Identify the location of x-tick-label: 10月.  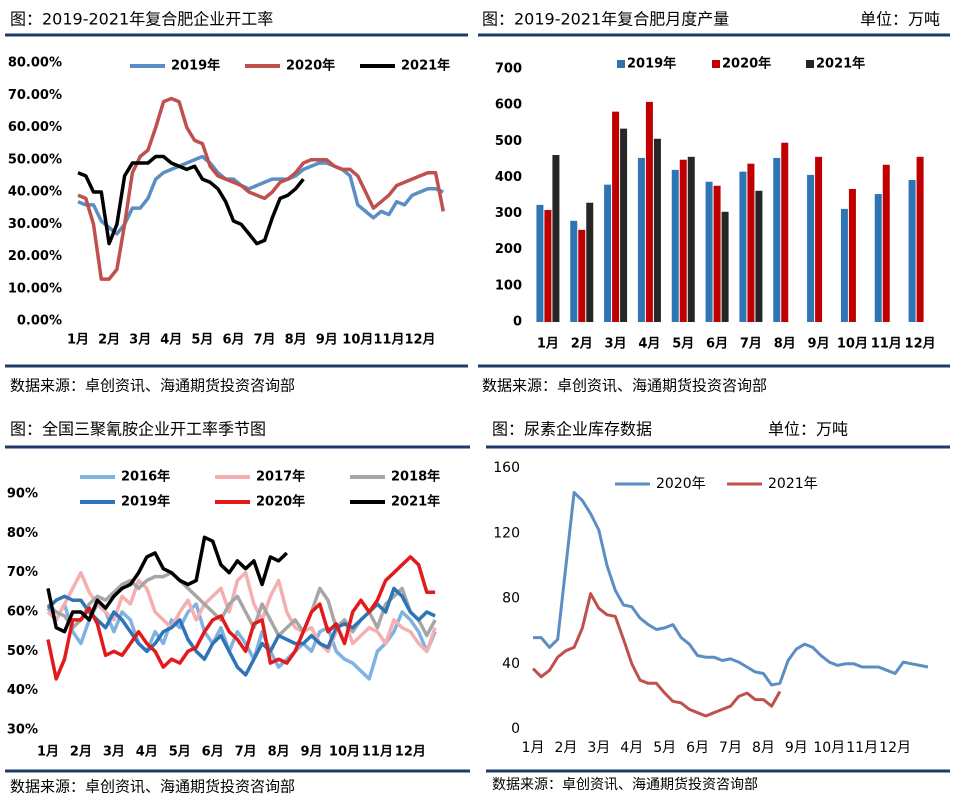
(357, 340).